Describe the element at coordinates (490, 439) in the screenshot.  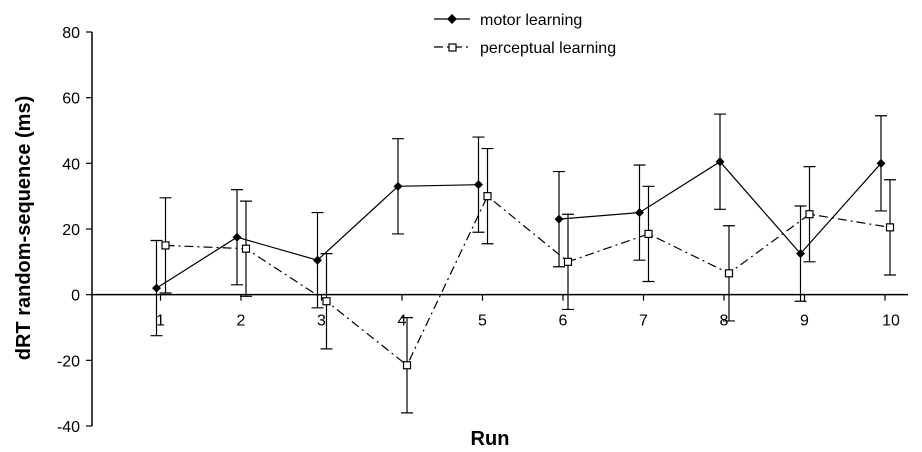
I see `x-axis-title: Run` at that location.